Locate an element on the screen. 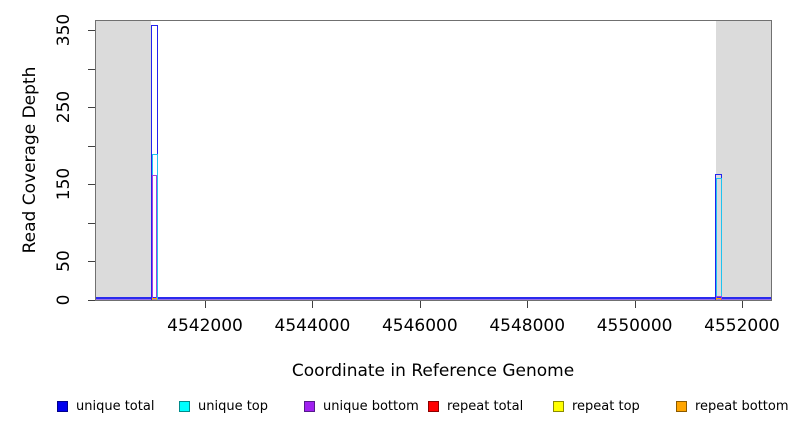  legend-label: repeat bottom is located at coordinates (742, 406).